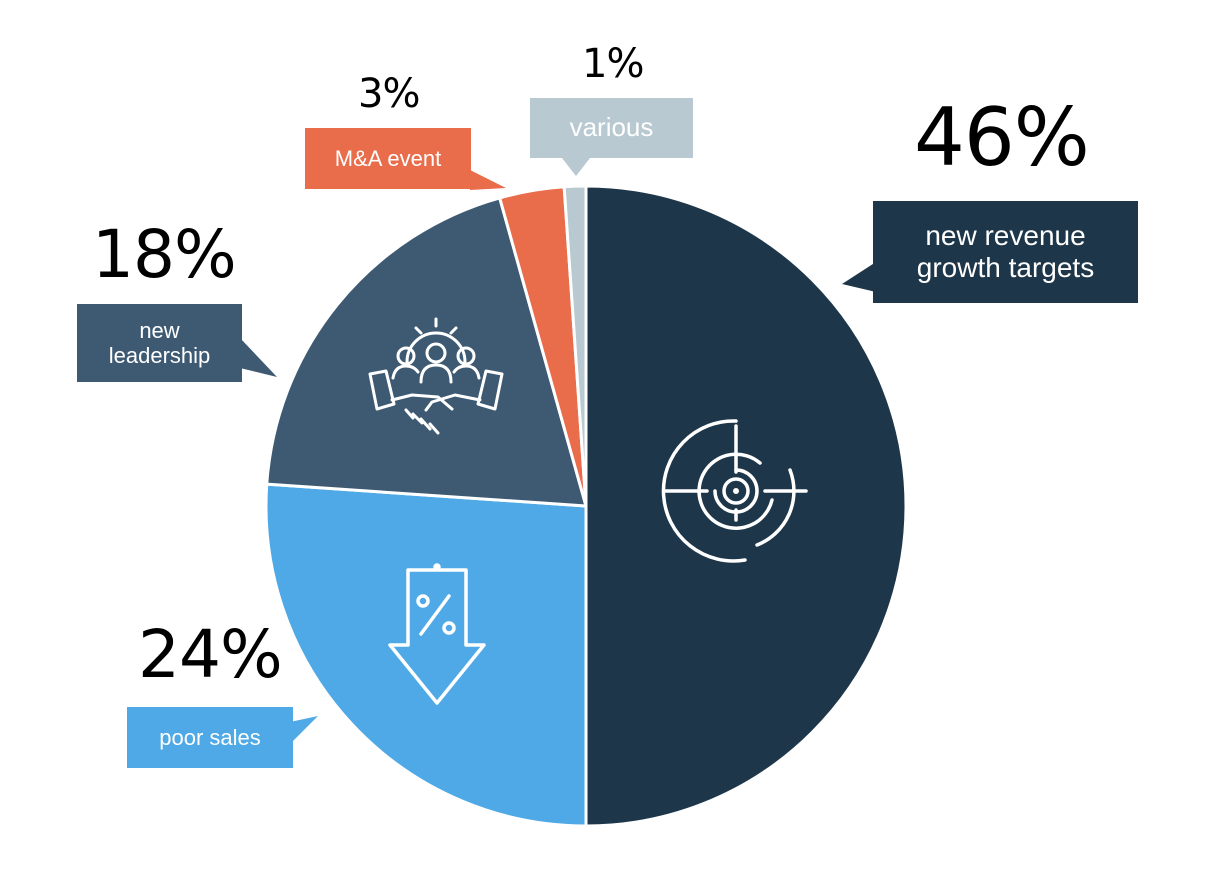 The image size is (1224, 876). Describe the element at coordinates (436, 376) in the screenshot. I see `team-handshake-icon` at that location.